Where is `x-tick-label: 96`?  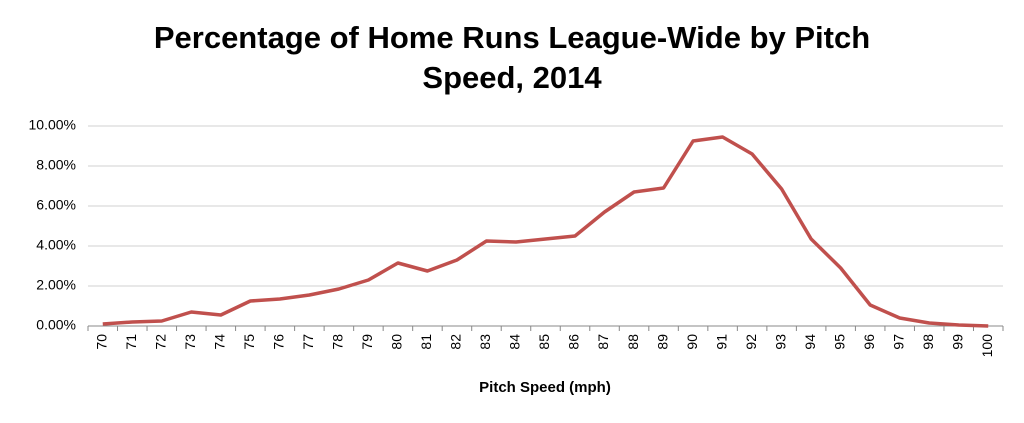
x-tick-label: 96 is located at coordinates (869, 342).